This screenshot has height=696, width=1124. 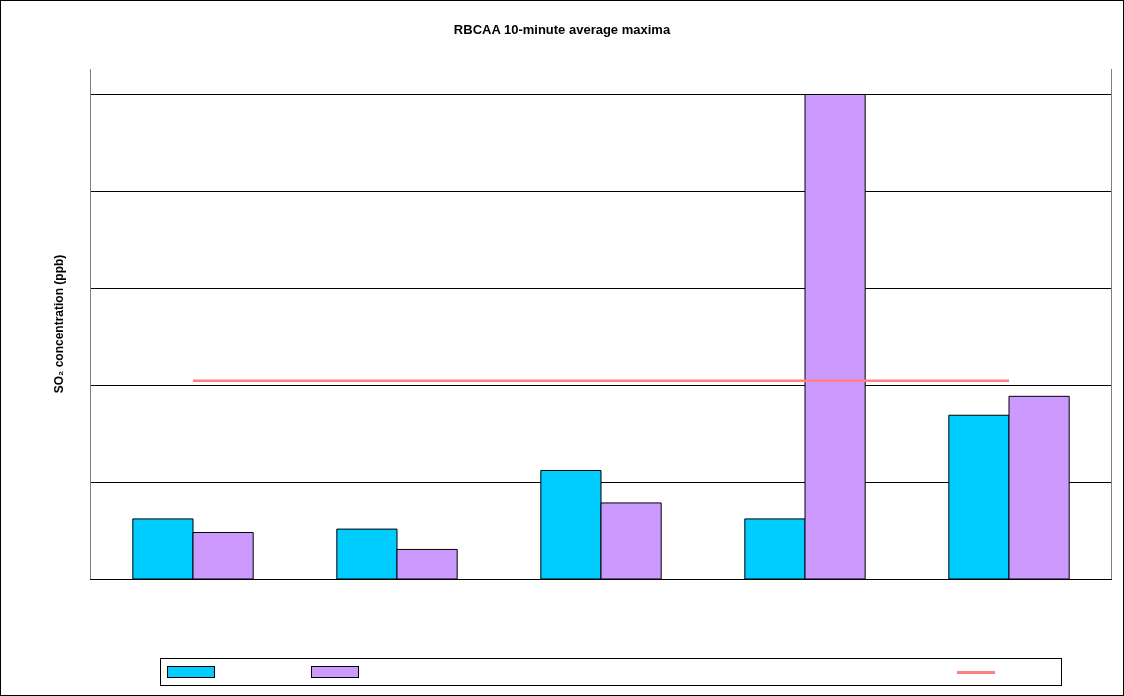 I want to click on y-axis-title: SO₂ concentration (ppb), so click(x=59, y=324).